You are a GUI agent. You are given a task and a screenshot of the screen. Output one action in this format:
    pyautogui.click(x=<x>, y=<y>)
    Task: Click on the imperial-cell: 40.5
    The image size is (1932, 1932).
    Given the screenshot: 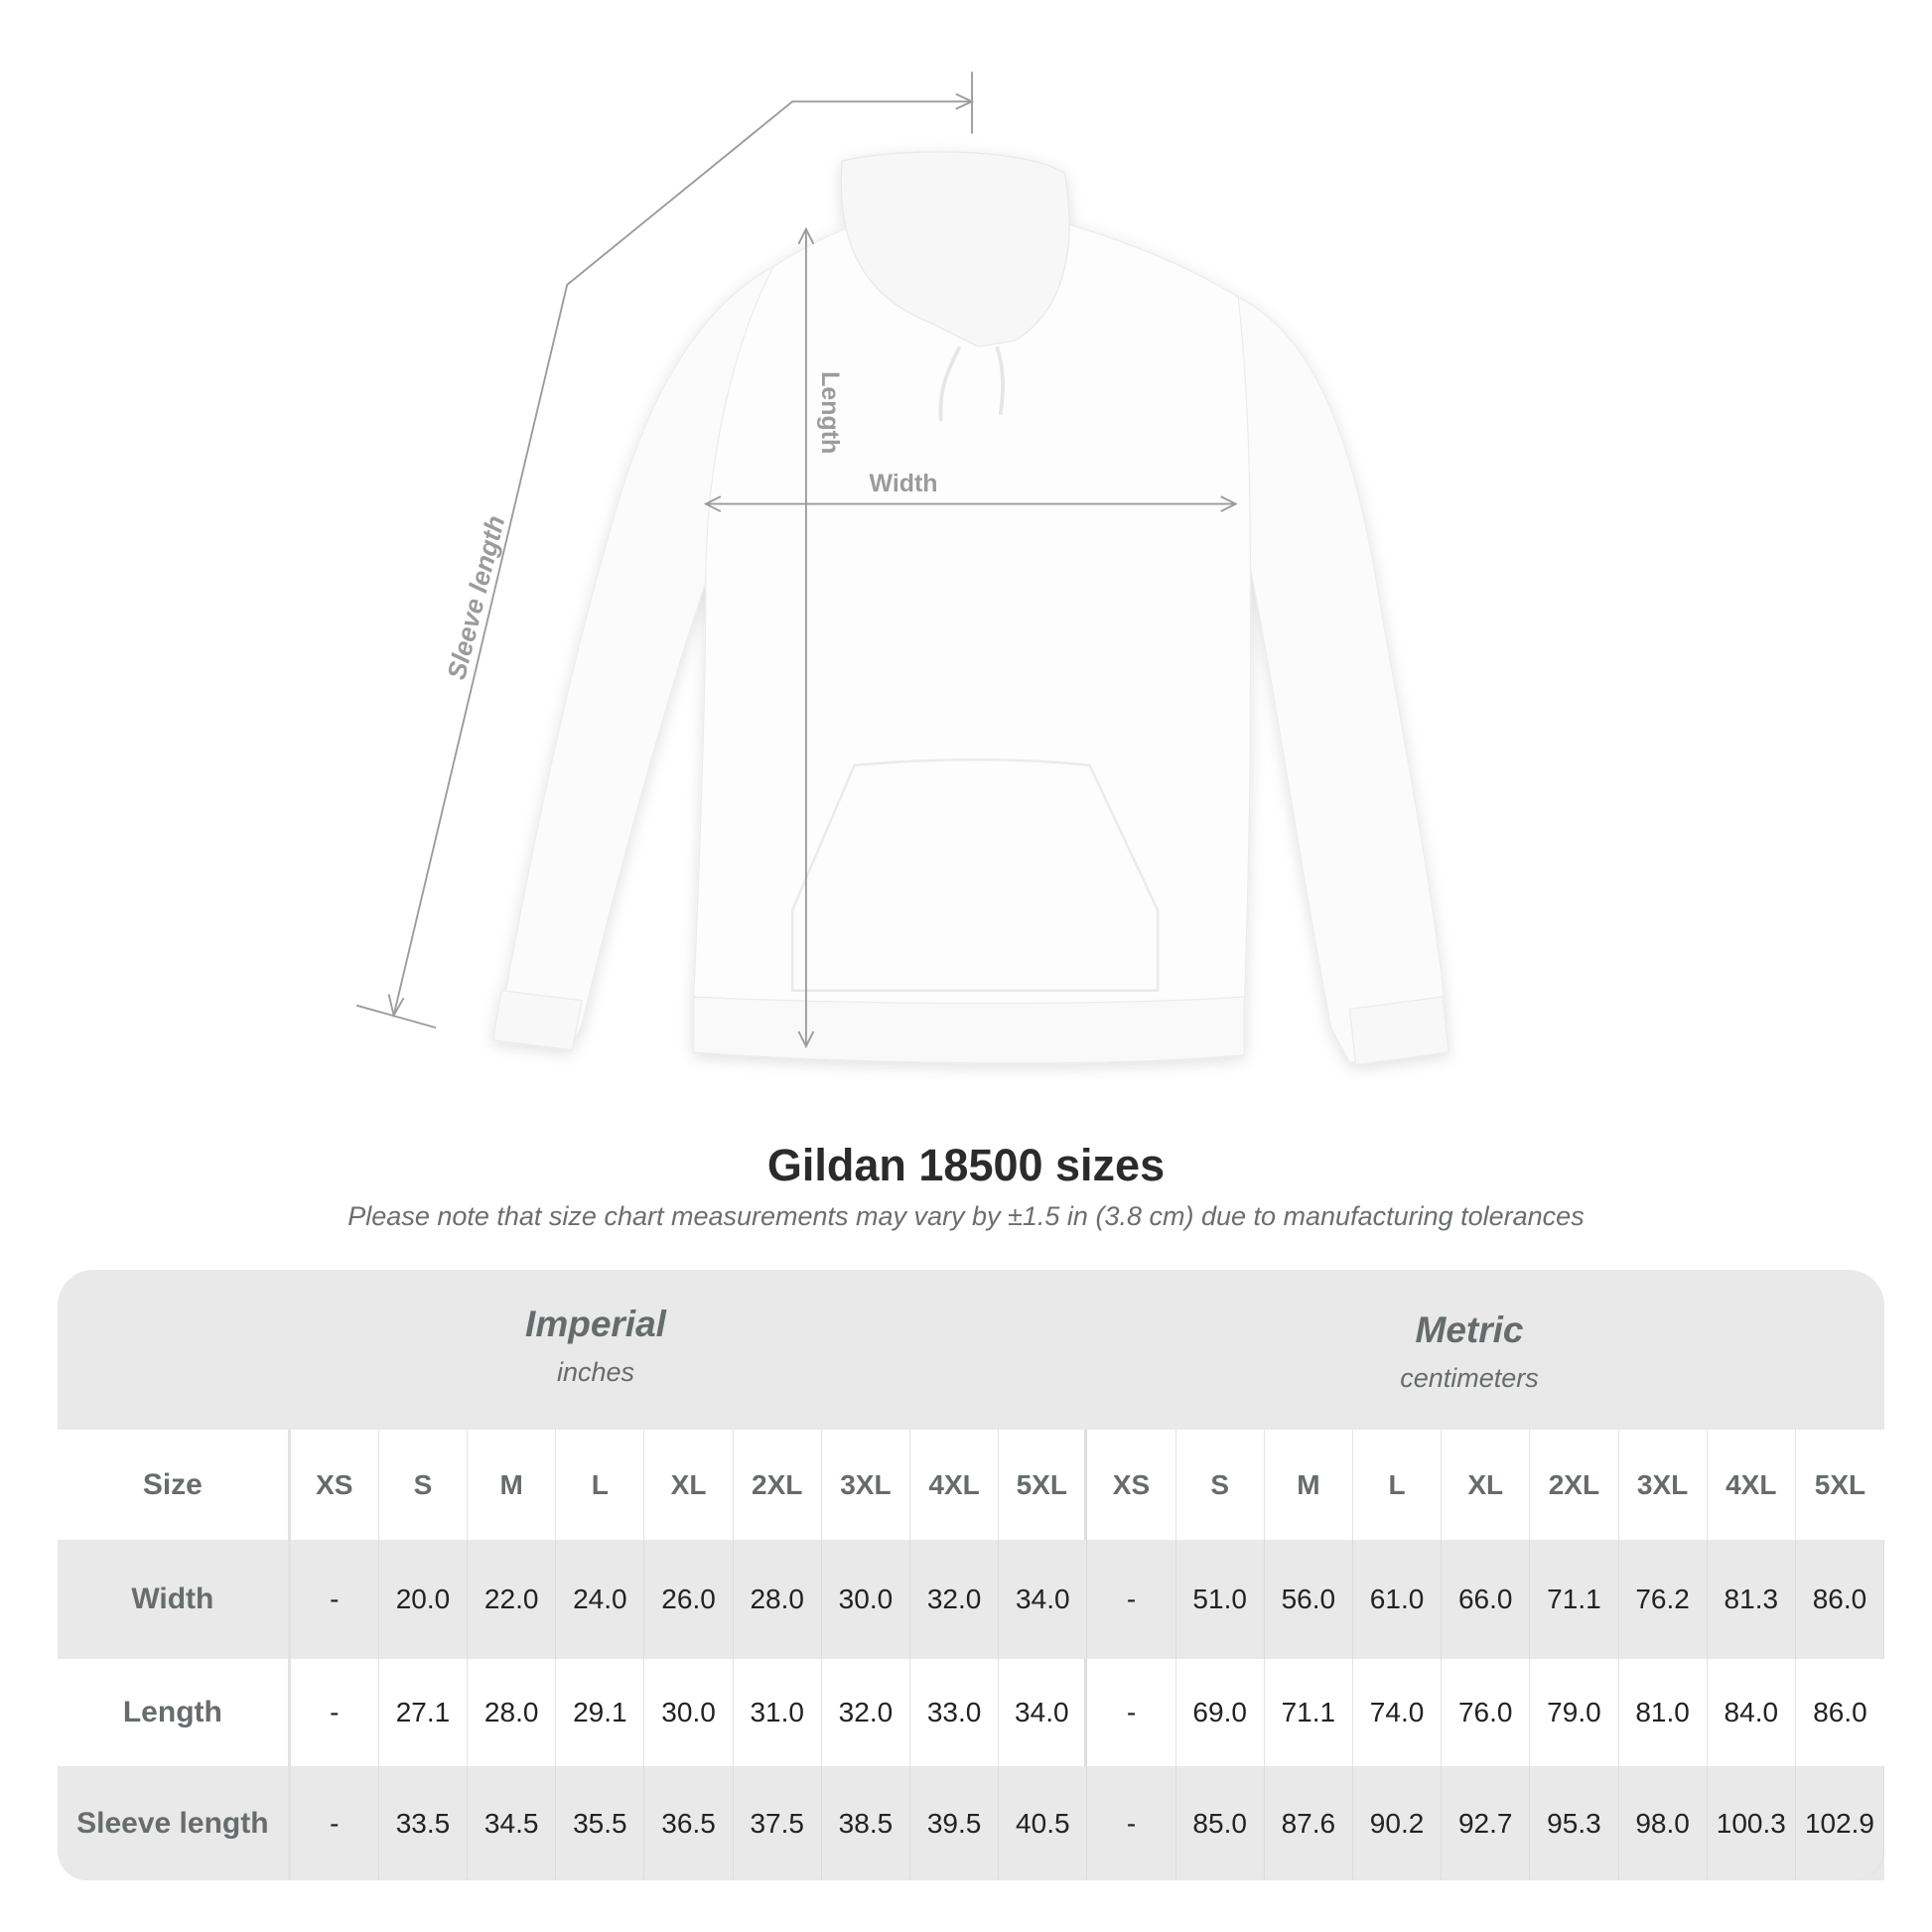 What is the action you would take?
    pyautogui.click(x=1043, y=1823)
    